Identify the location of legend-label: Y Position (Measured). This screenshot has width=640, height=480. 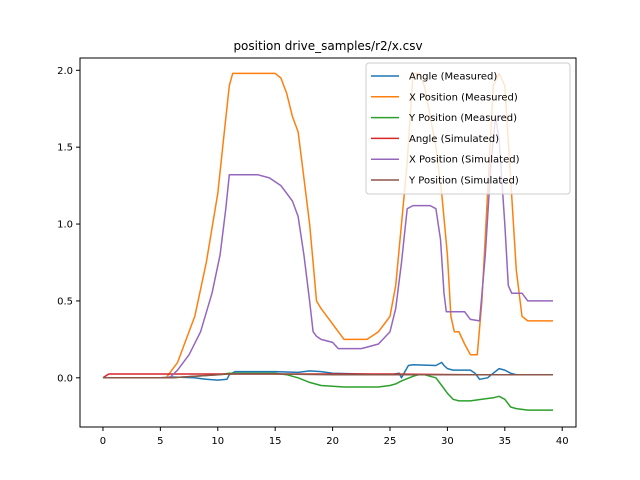
(462, 118).